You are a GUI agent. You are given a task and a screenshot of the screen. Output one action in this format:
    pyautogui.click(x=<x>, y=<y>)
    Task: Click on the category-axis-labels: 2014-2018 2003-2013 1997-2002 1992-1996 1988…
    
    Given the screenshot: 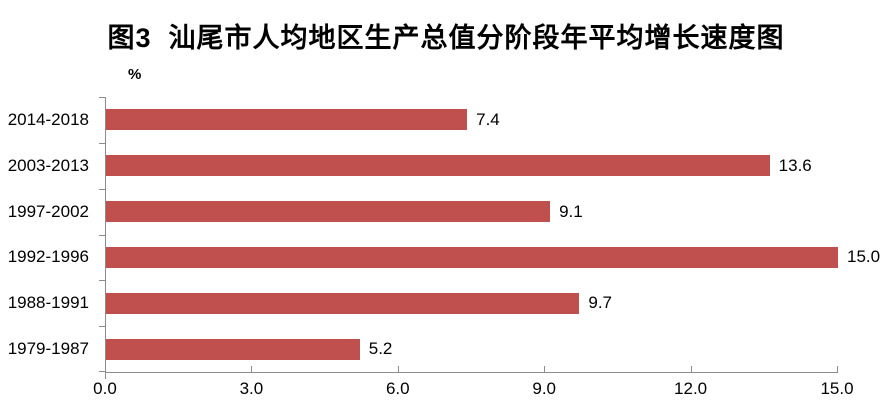 What is the action you would take?
    pyautogui.click(x=48, y=234)
    